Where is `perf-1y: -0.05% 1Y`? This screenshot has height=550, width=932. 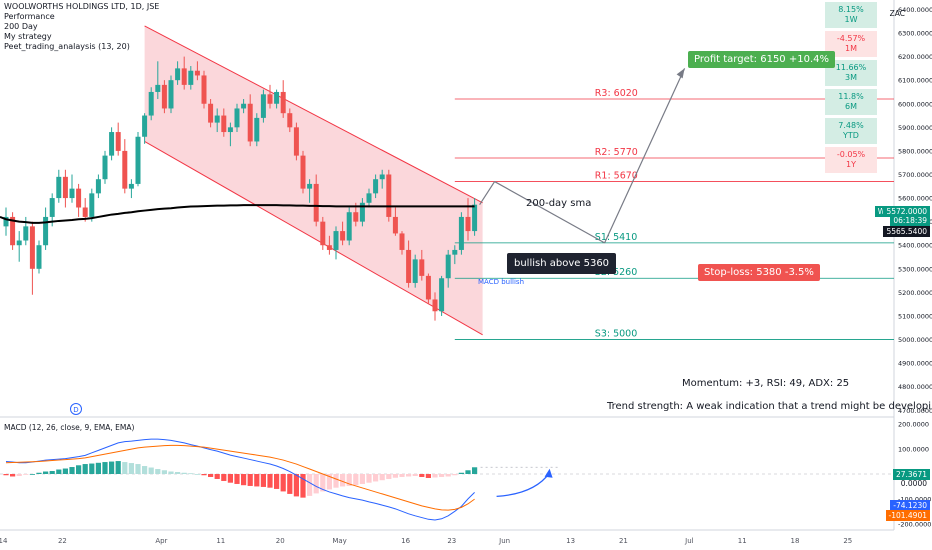 perf-1y: -0.05% 1Y is located at coordinates (851, 160).